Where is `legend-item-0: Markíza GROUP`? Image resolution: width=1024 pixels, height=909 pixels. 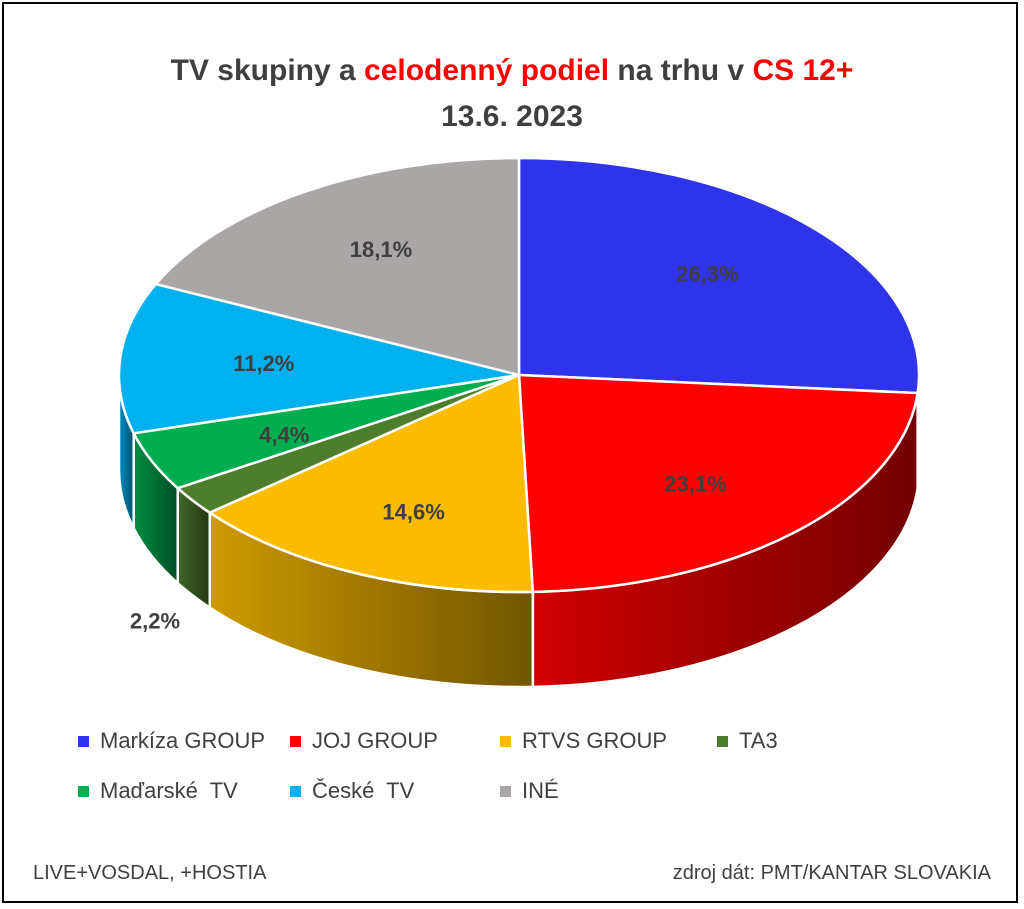
legend-item-0: Markíza GROUP is located at coordinates (171, 741).